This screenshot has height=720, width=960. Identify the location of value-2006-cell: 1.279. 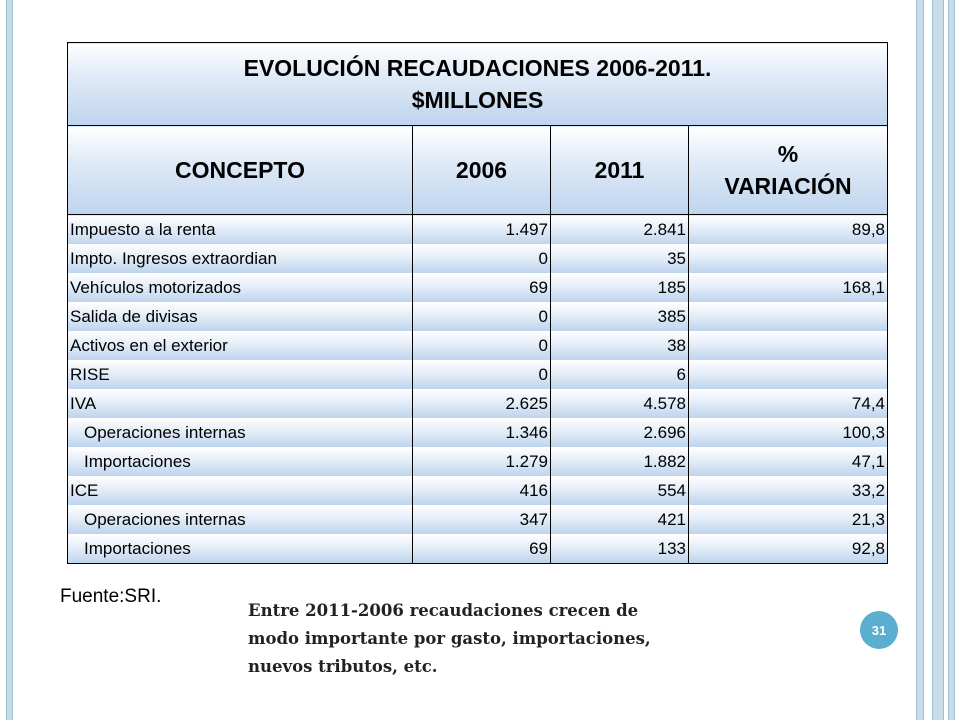
(481, 461).